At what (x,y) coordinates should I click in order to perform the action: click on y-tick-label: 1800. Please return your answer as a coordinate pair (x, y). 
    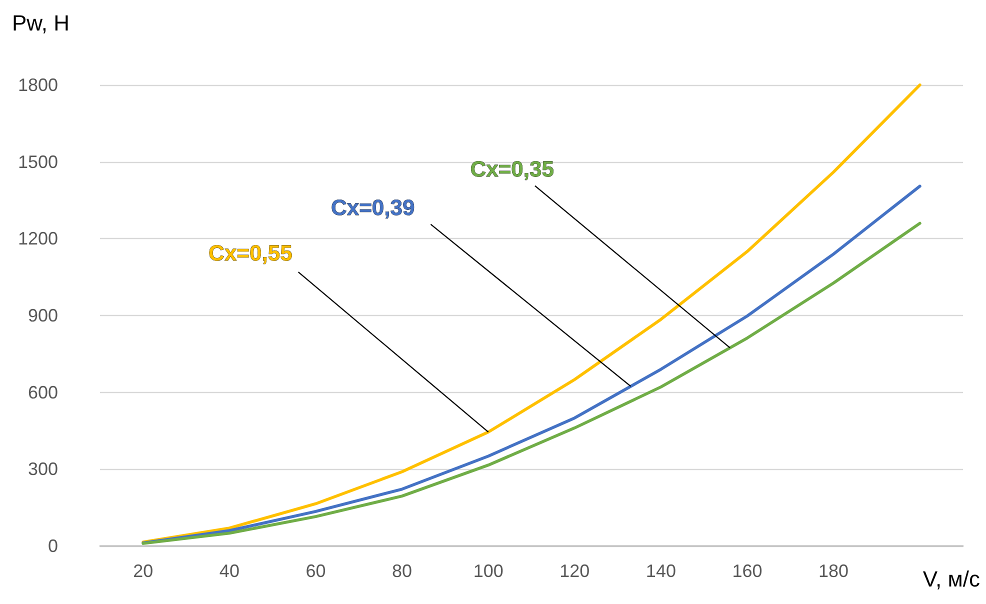
    Looking at the image, I should click on (38, 85).